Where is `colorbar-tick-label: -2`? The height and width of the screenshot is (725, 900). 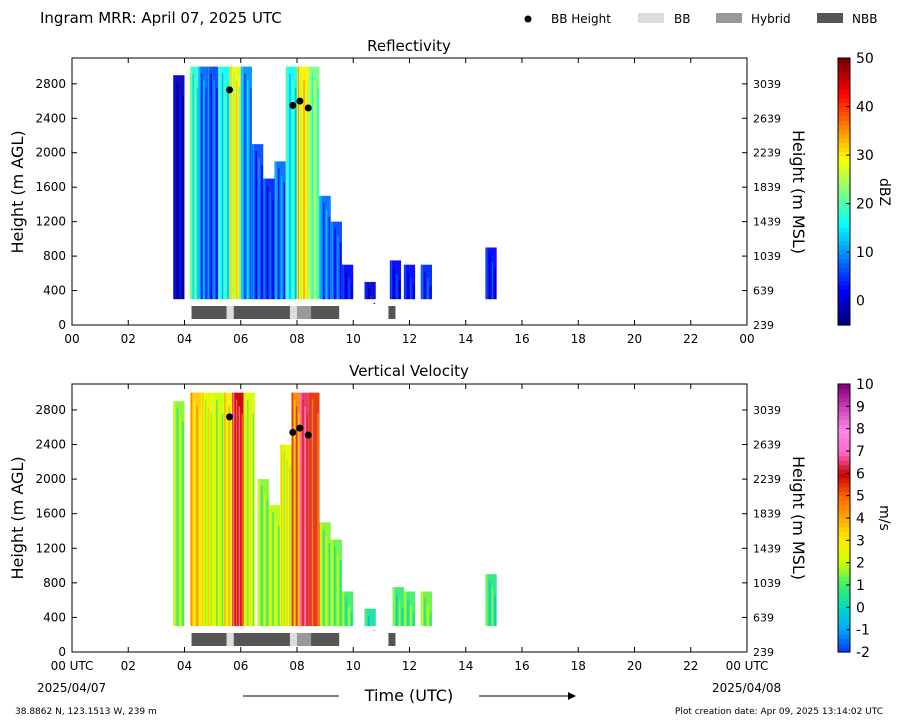
colorbar-tick-label: -2 is located at coordinates (863, 653).